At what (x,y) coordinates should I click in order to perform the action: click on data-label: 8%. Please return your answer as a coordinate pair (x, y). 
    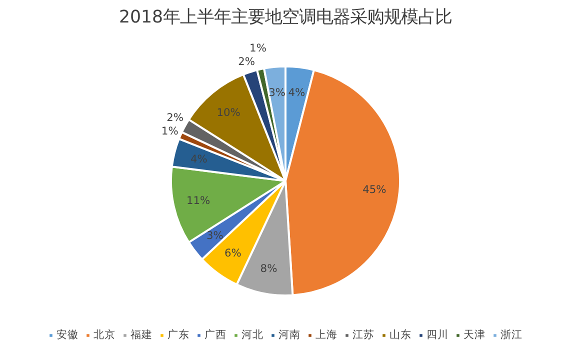
    Looking at the image, I should click on (269, 268).